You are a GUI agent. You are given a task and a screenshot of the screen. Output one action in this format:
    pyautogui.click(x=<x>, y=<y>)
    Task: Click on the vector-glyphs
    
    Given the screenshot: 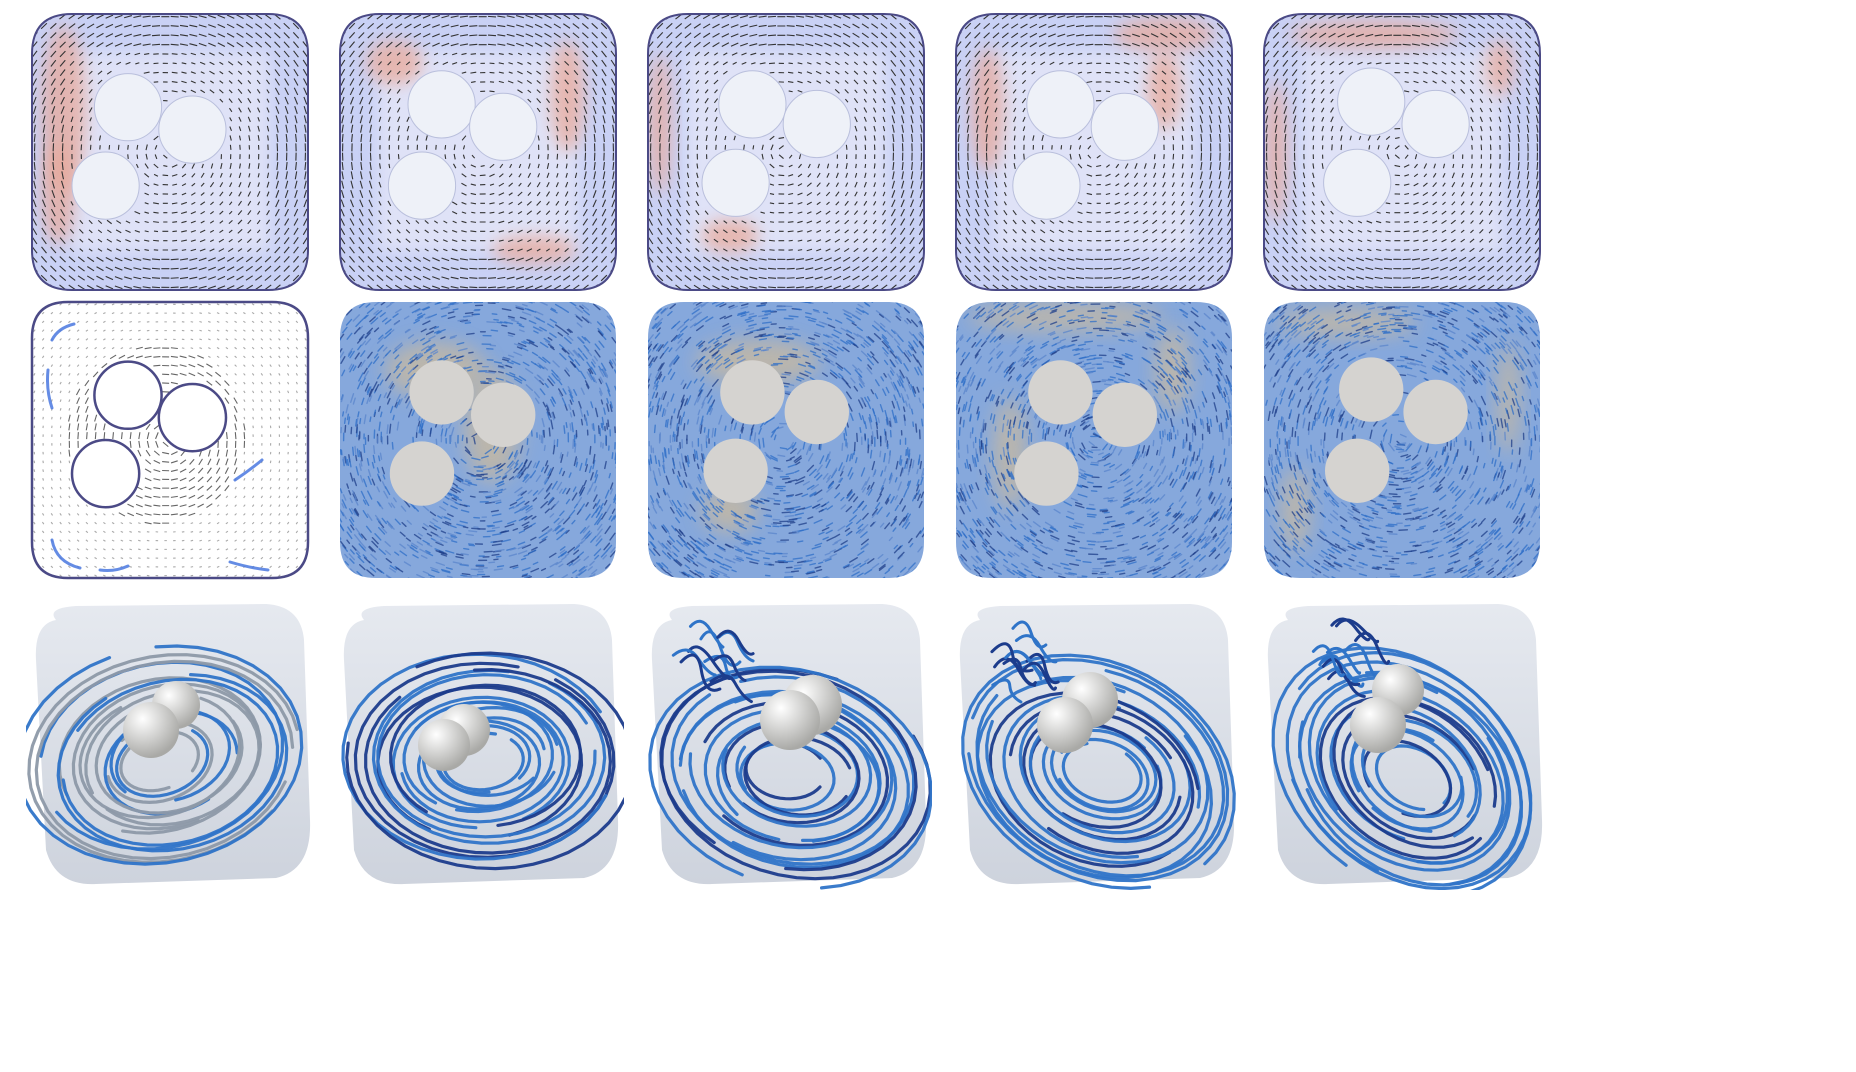 What is the action you would take?
    pyautogui.click(x=478, y=440)
    